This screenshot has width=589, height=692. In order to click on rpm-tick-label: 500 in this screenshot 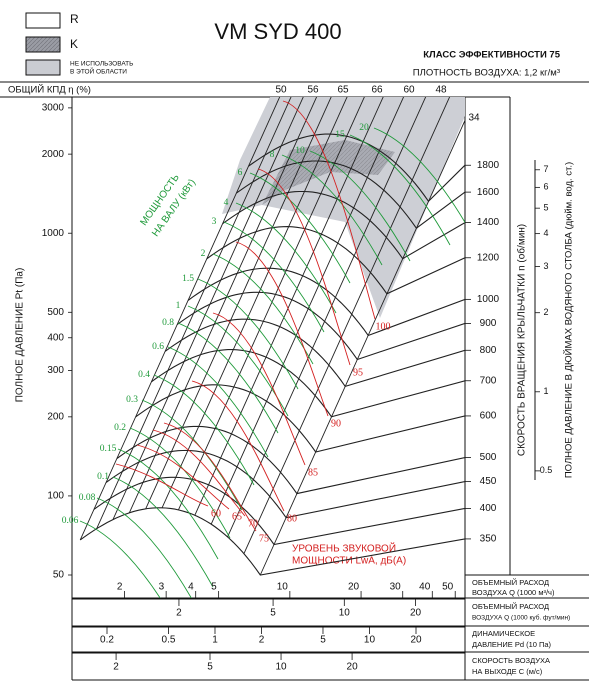, I will do `click(488, 457)`.